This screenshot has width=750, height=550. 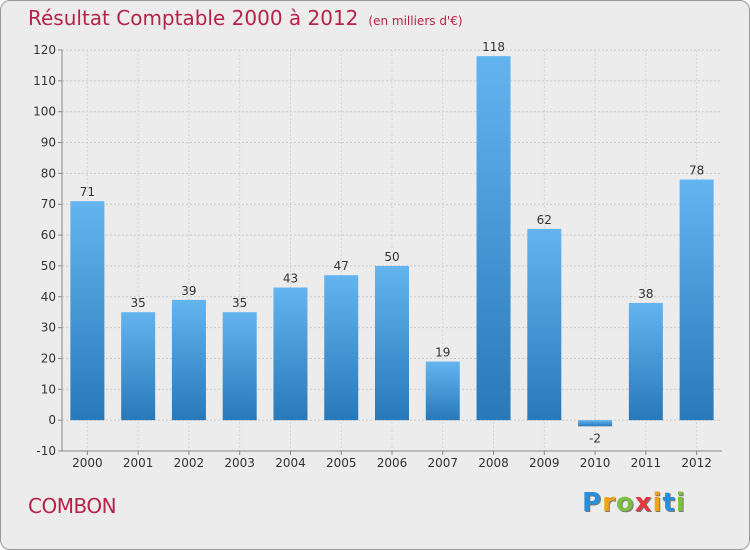 What do you see at coordinates (595, 463) in the screenshot?
I see `x-tick-label: 2010` at bounding box center [595, 463].